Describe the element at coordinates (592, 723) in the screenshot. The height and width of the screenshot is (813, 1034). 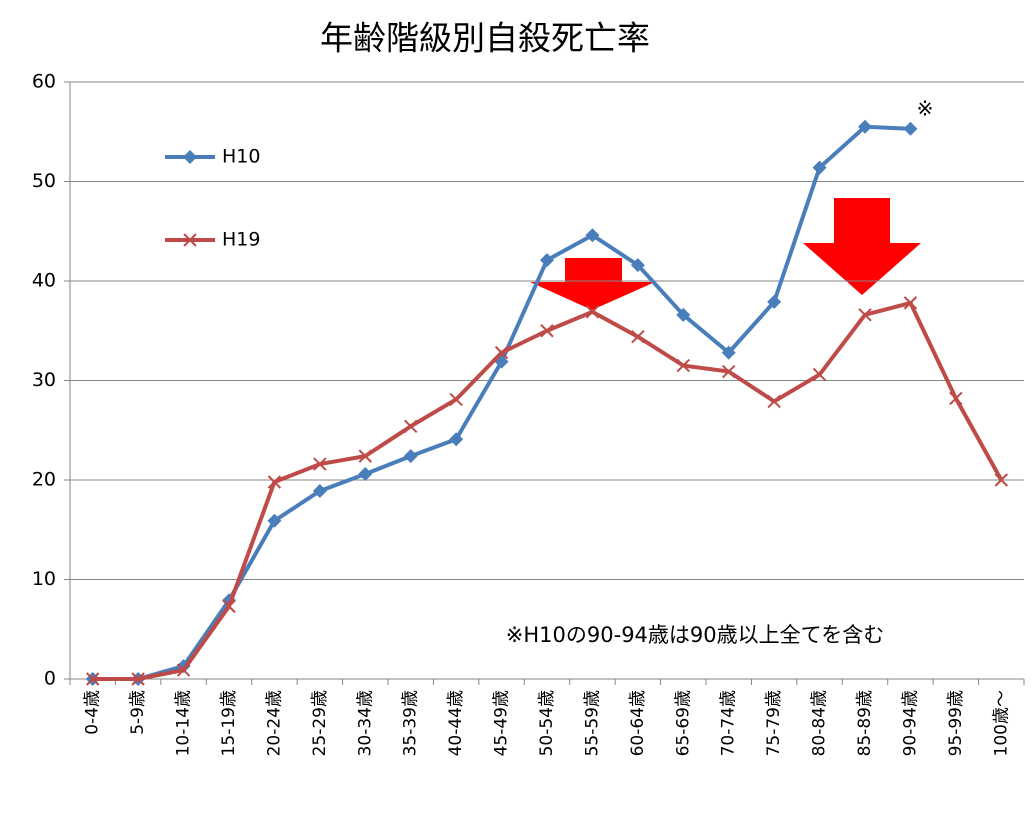
I see `x-tick-label: 55-59歳` at that location.